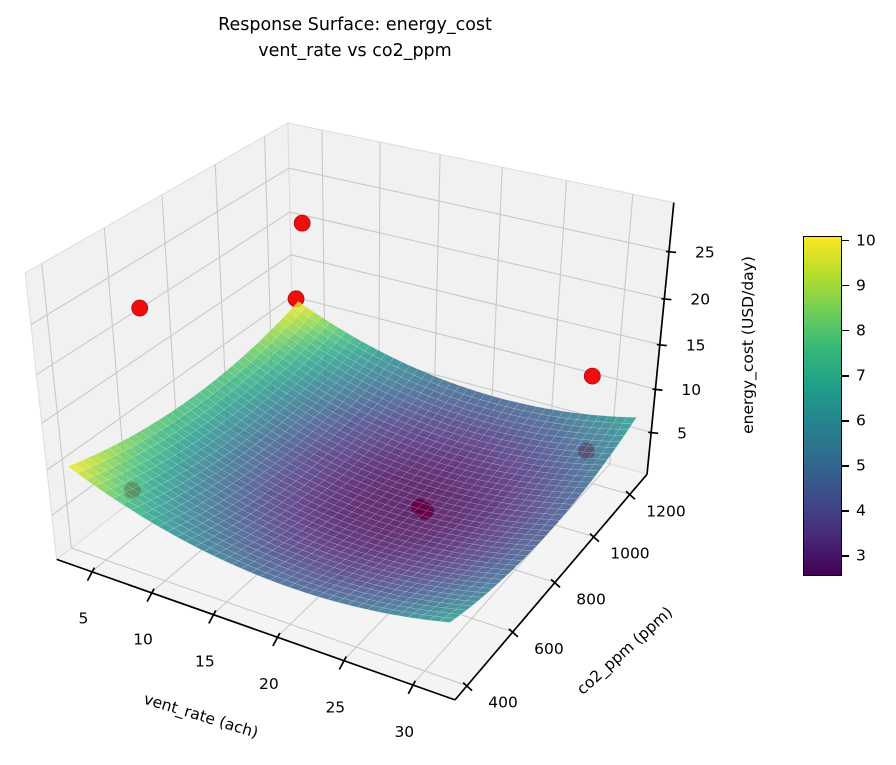  I want to click on colorbar-tick-label: 9, so click(861, 285).